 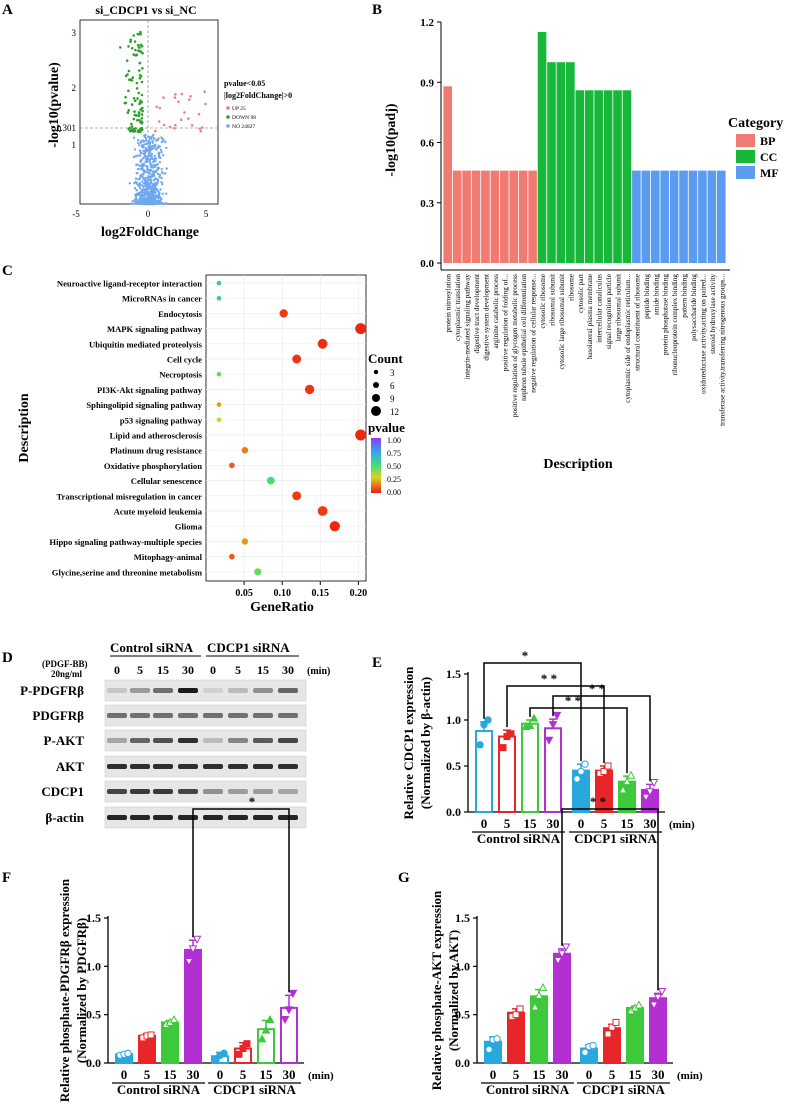 I want to click on blot-row-label: P-PDGFRβ, so click(x=52, y=690).